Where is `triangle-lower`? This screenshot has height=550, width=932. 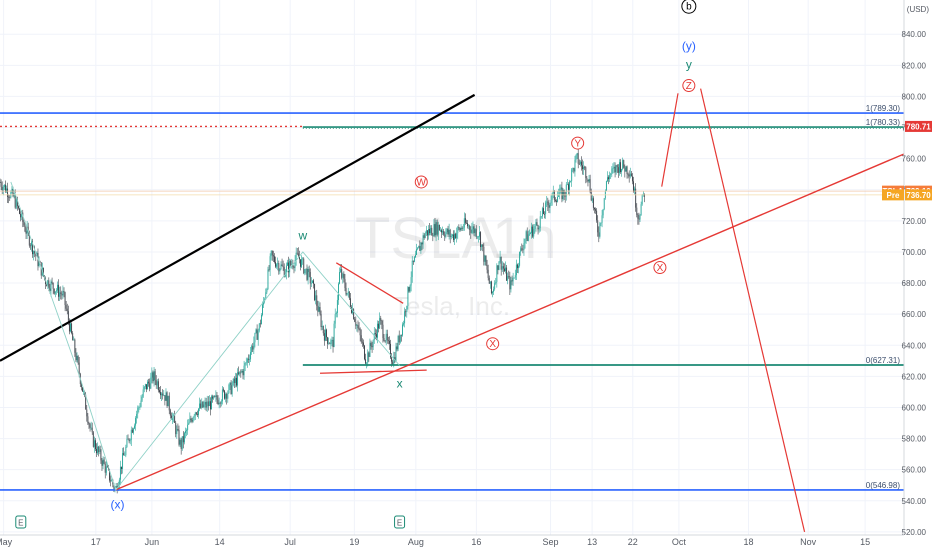
triangle-lower is located at coordinates (373, 371).